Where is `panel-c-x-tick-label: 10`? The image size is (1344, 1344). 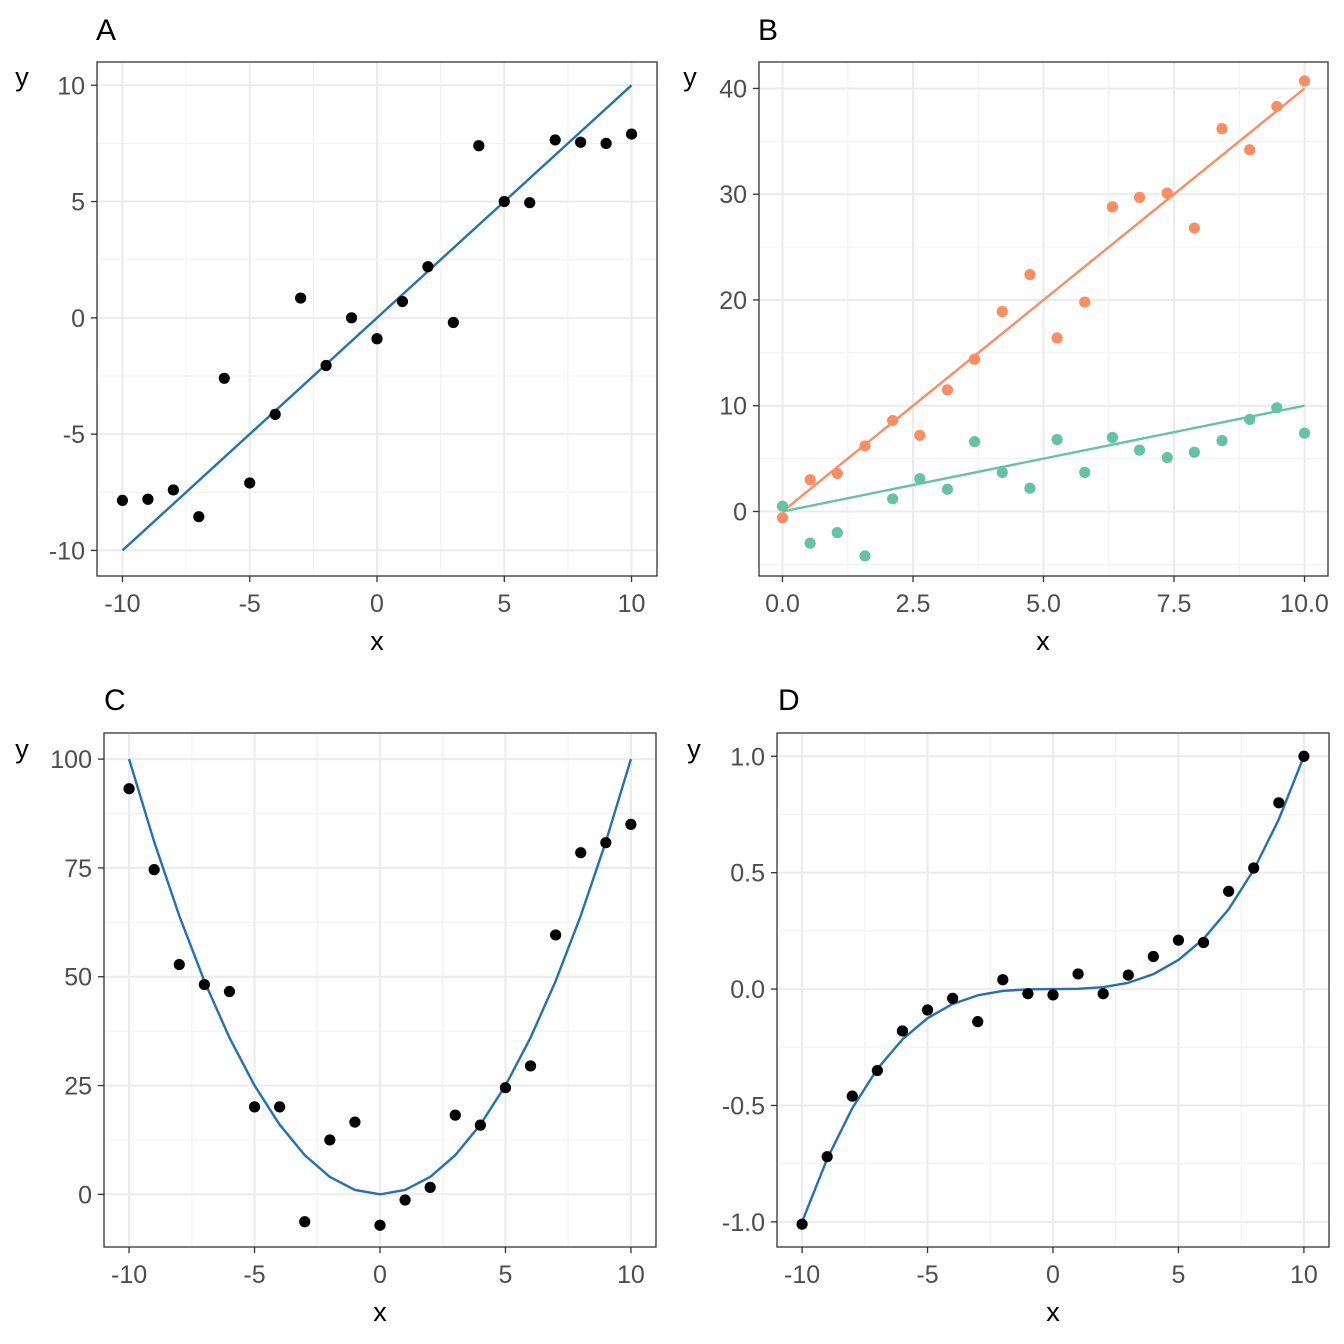 panel-c-x-tick-label: 10 is located at coordinates (631, 1275).